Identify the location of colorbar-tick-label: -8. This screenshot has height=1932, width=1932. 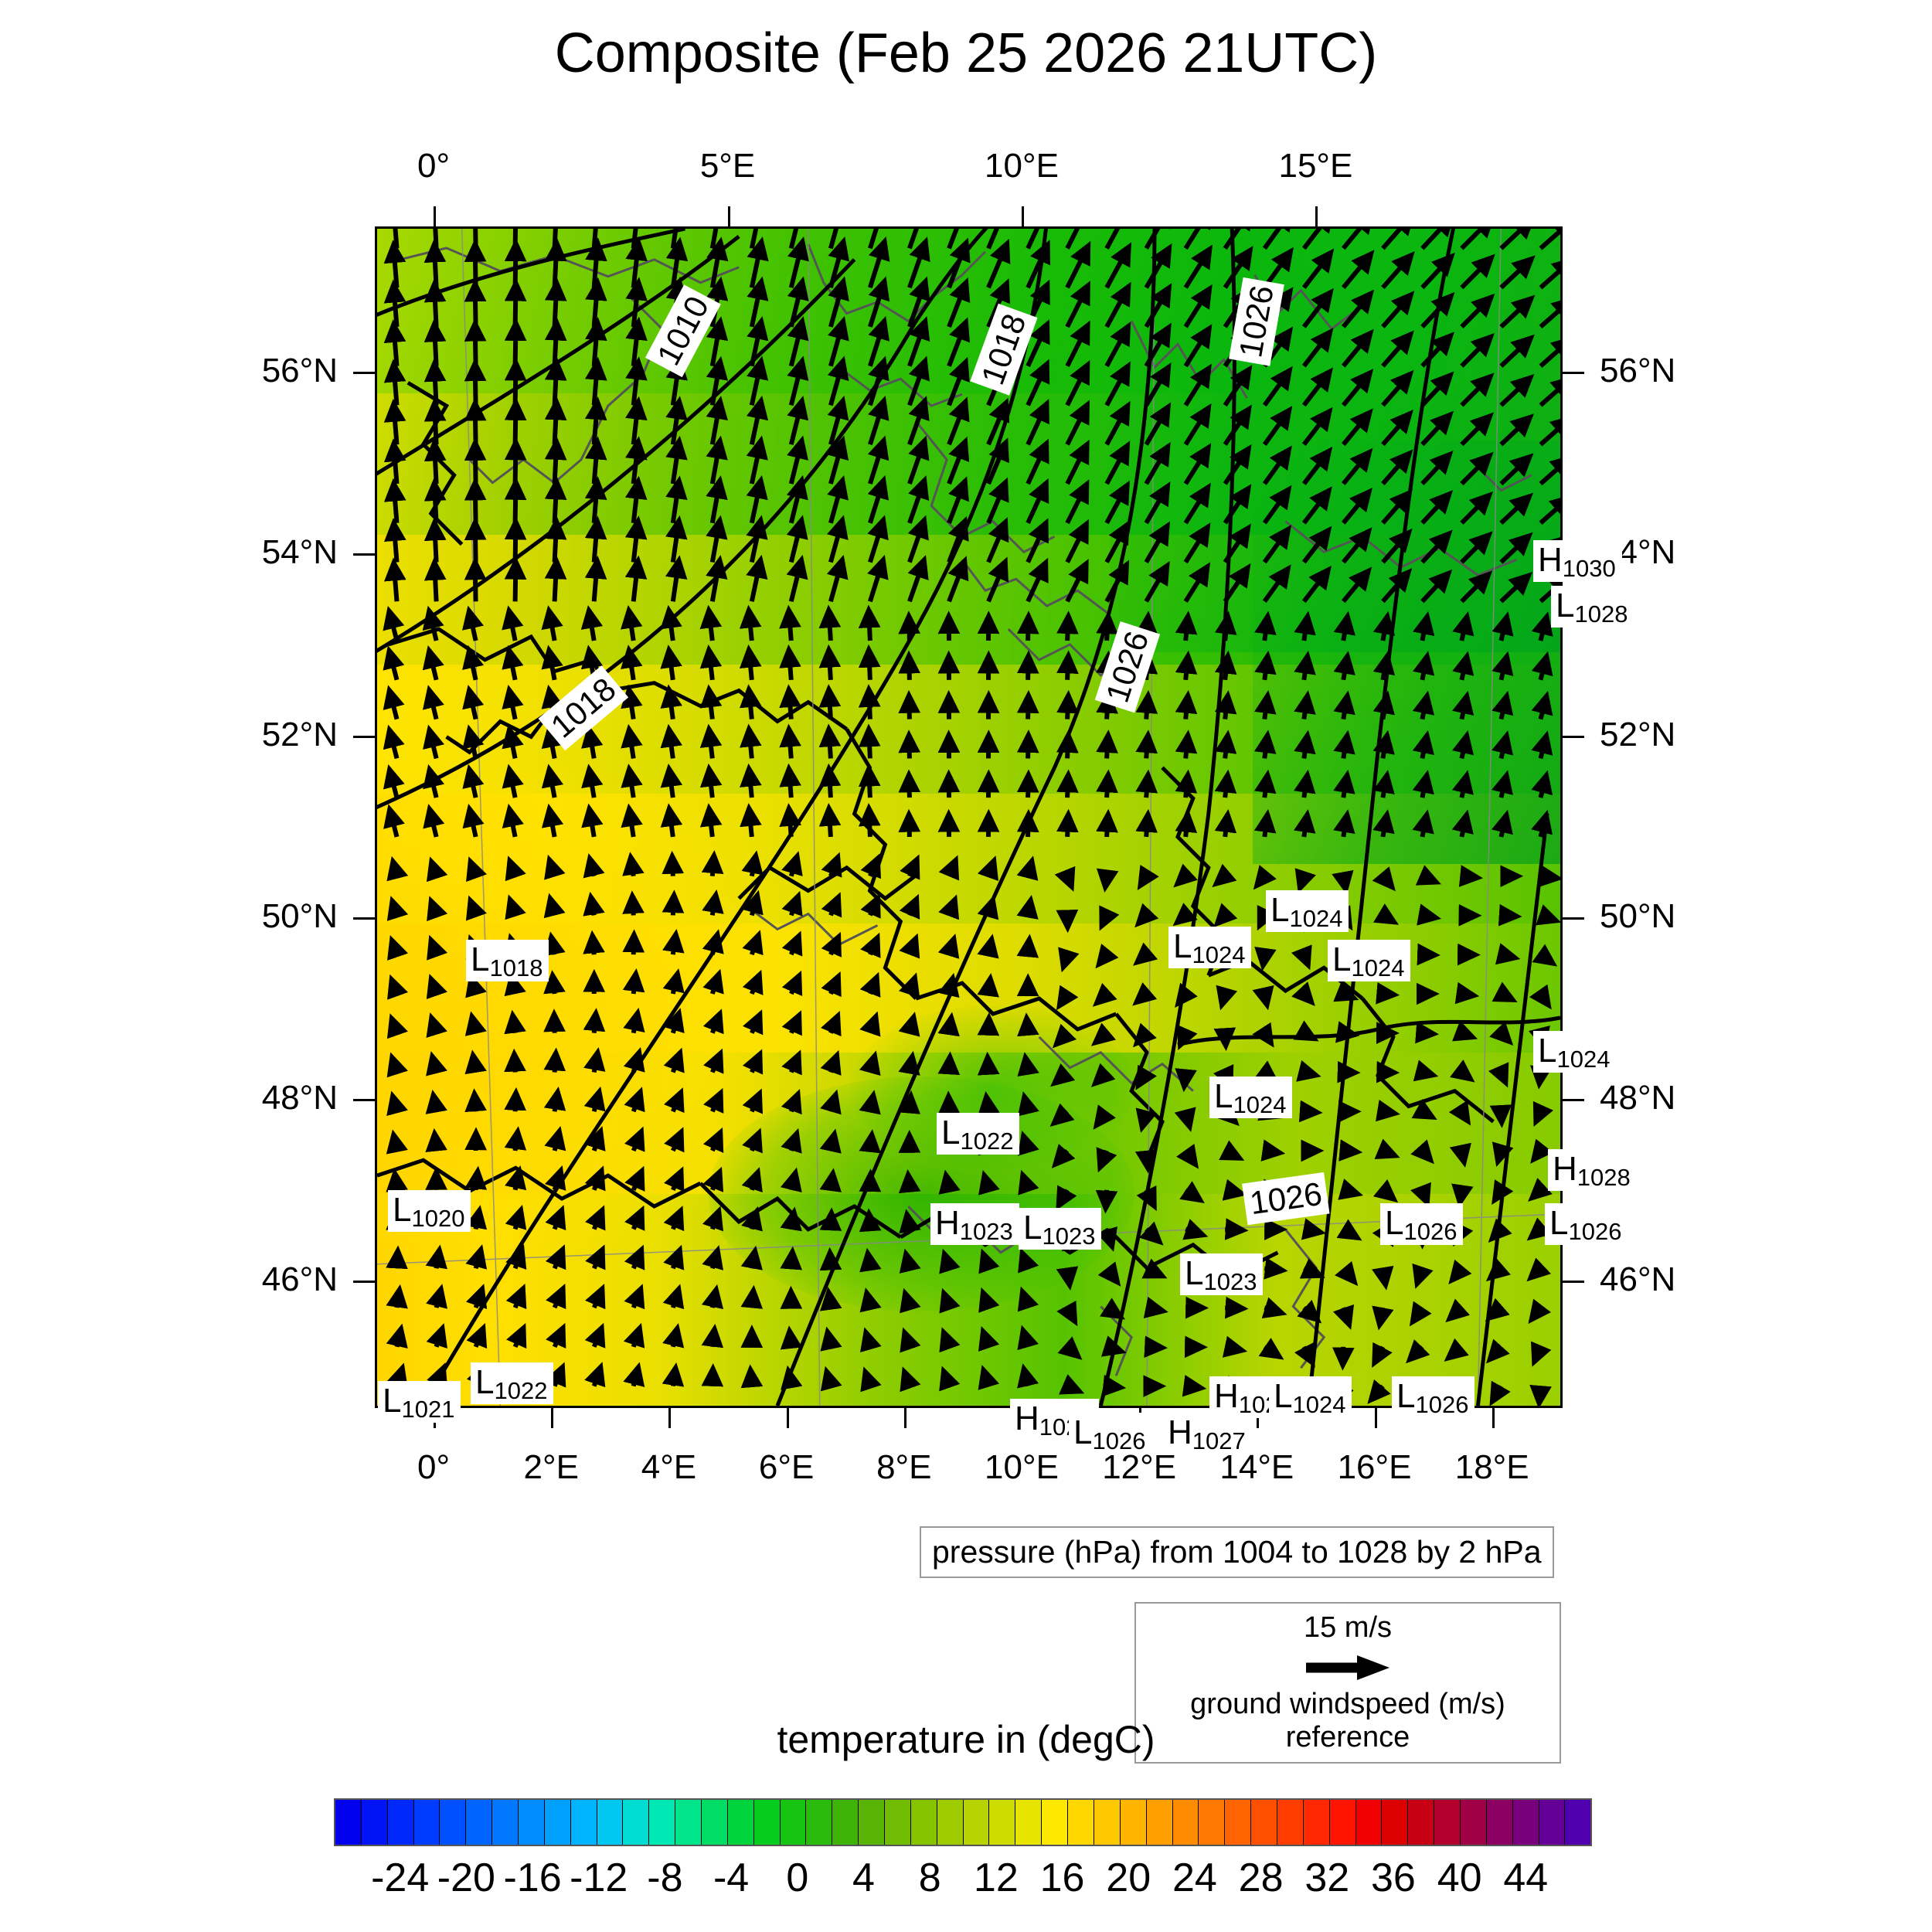
(665, 1878).